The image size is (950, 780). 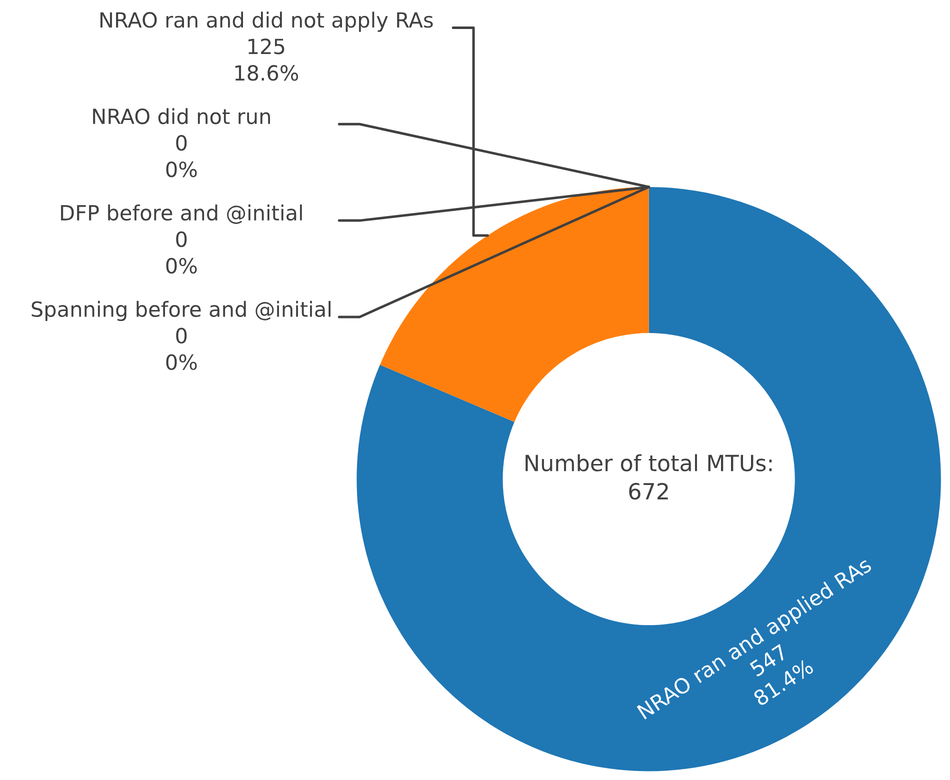 What do you see at coordinates (181, 311) in the screenshot?
I see `category-label: Spanning before and @initial` at bounding box center [181, 311].